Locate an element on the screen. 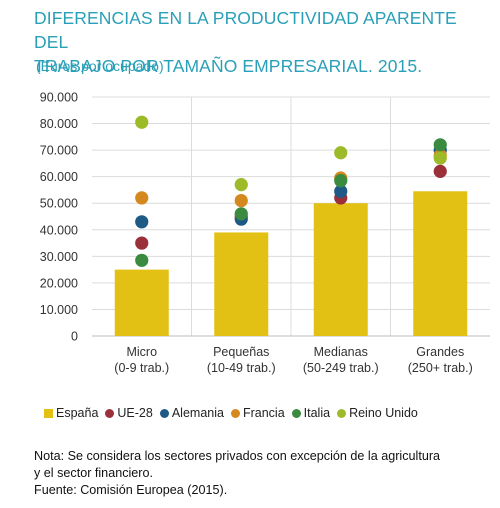  legend-item: Reino Unido is located at coordinates (377, 413).